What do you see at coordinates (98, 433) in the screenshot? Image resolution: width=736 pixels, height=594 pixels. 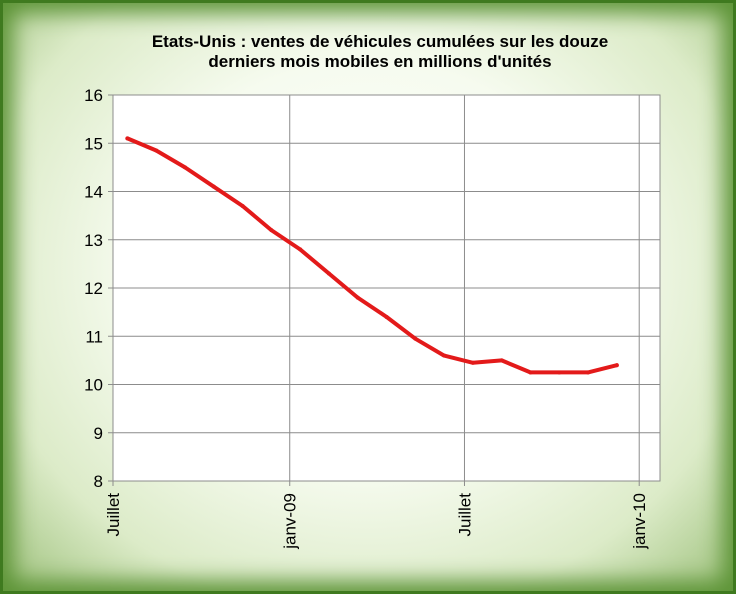 I see `y-tick-label: 9` at bounding box center [98, 433].